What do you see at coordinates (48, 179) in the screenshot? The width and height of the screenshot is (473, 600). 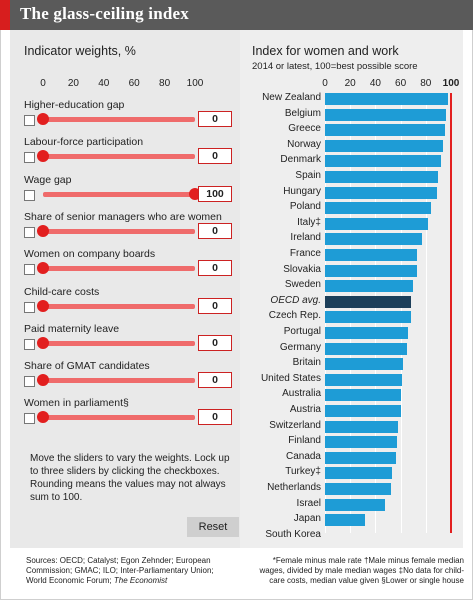 I see `indicator-label: Wage gap` at bounding box center [48, 179].